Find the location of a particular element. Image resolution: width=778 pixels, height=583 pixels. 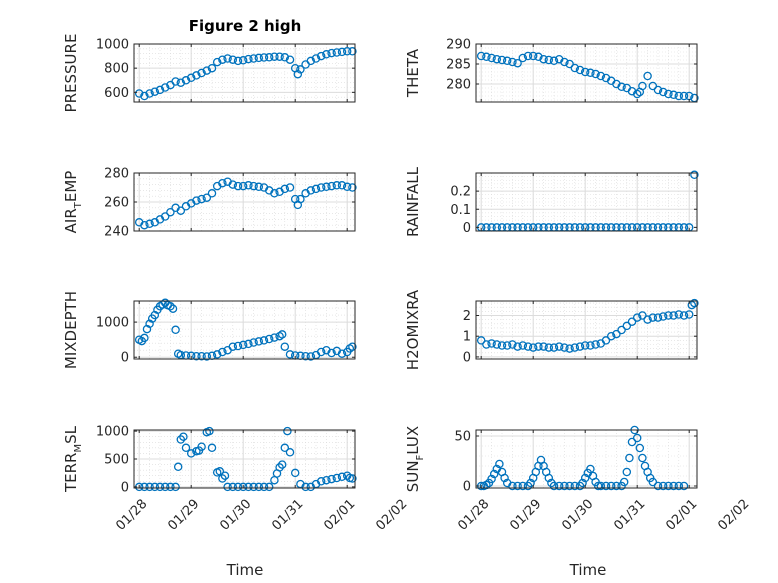

y-axis-label-subscript: F is located at coordinates (420, 457).